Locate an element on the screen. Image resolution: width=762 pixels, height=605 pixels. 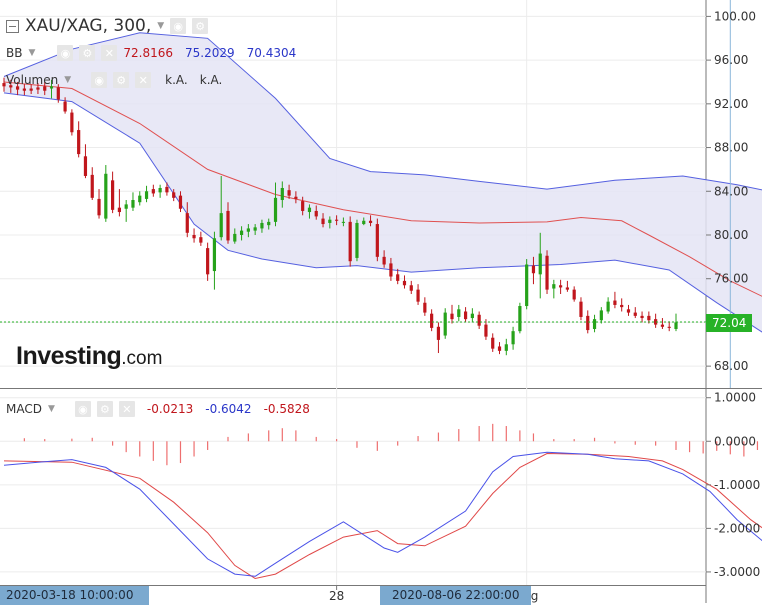
bb-label: BB is located at coordinates (14, 53).